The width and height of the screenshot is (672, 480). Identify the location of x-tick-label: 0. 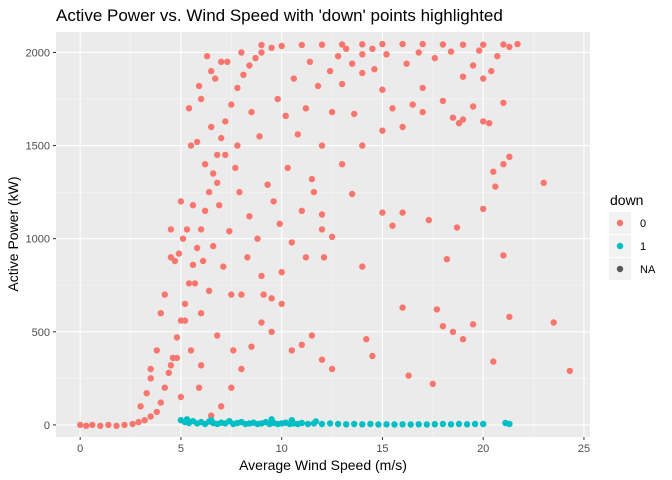
(80, 449).